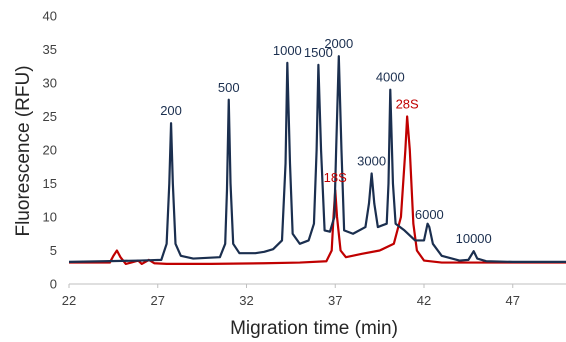 Image resolution: width=566 pixels, height=342 pixels. I want to click on peak-label: 2000, so click(338, 43).